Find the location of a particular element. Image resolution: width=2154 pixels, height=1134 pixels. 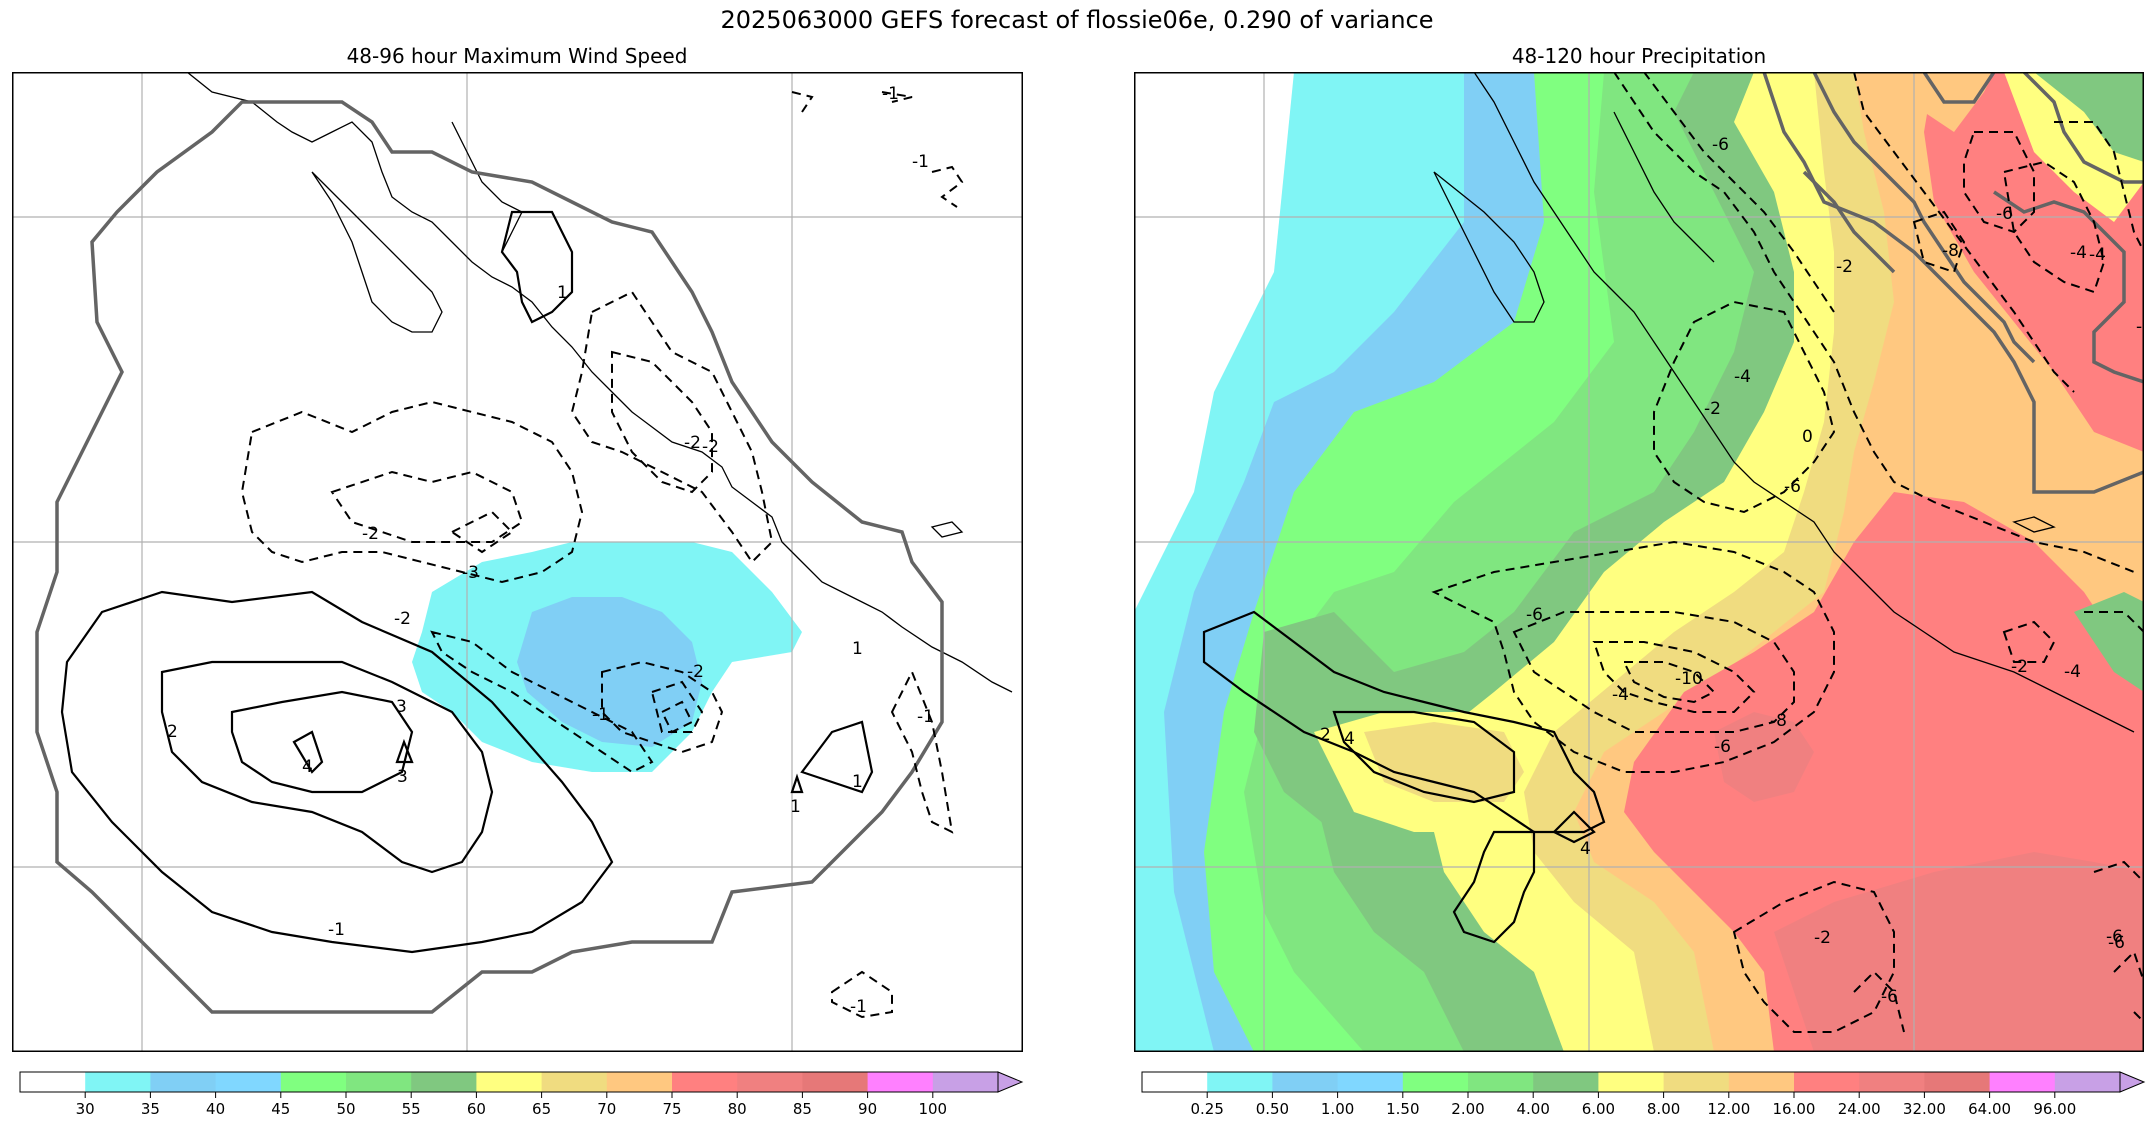

right-colorbar-tick-label: 32.00 is located at coordinates (1924, 1109).